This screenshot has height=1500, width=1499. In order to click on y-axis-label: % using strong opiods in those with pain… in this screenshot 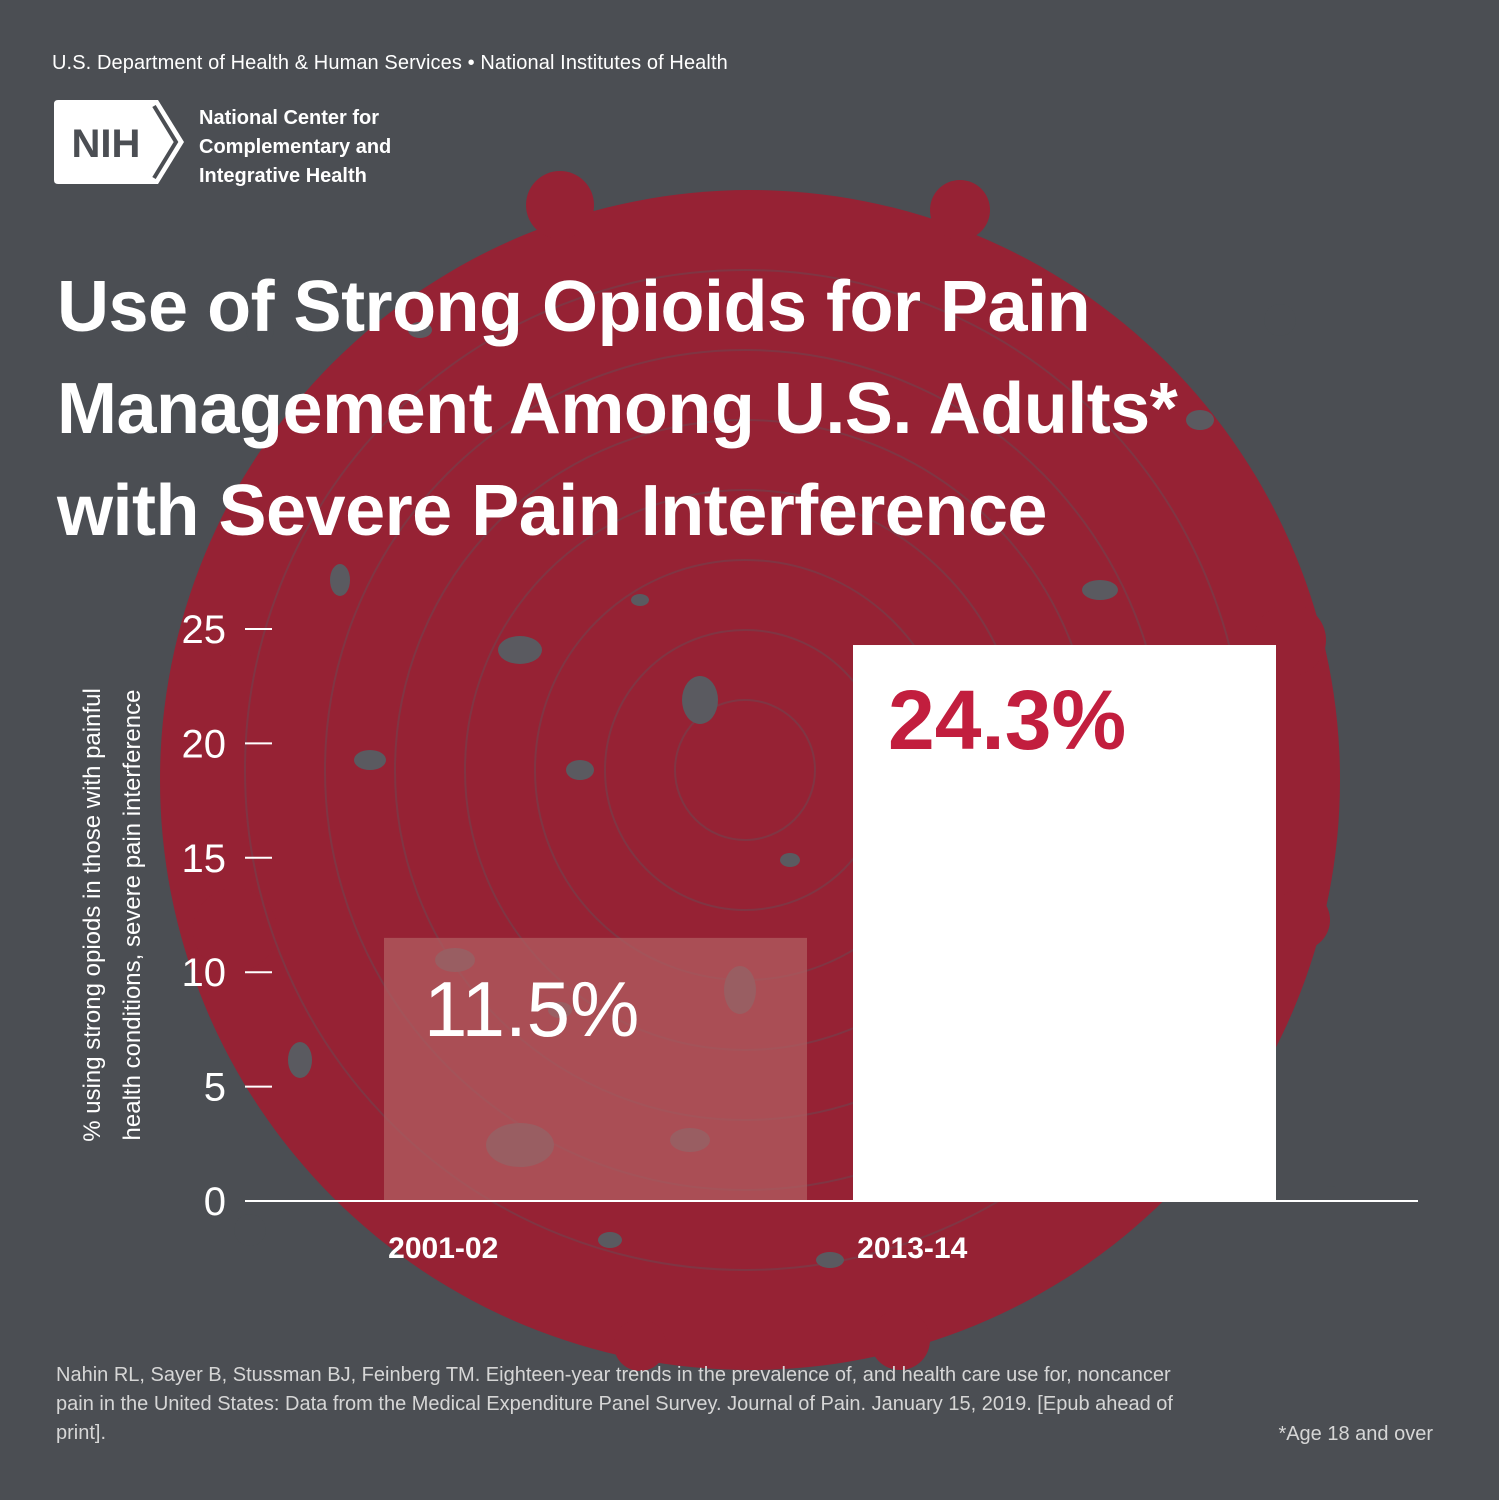, I will do `click(92, 915)`.